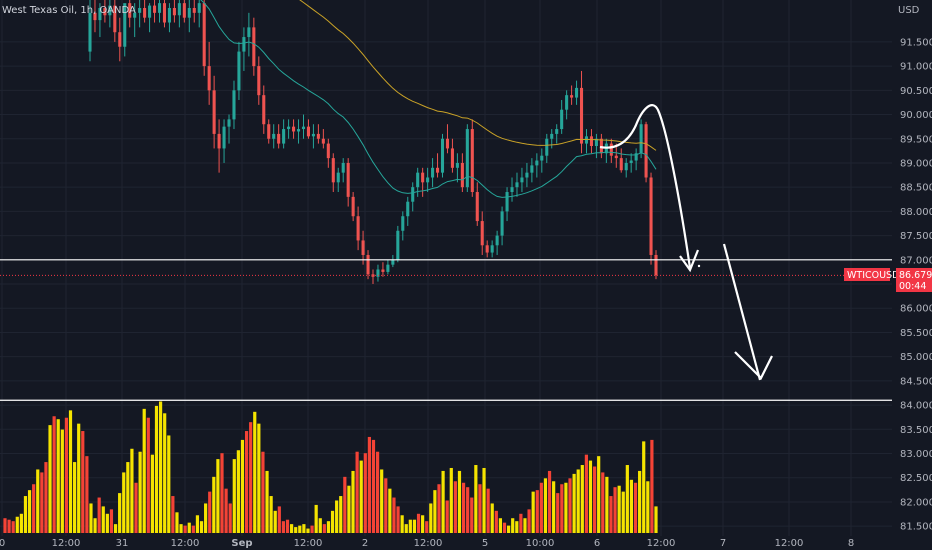  I want to click on x-tick-label: 7, so click(723, 543).